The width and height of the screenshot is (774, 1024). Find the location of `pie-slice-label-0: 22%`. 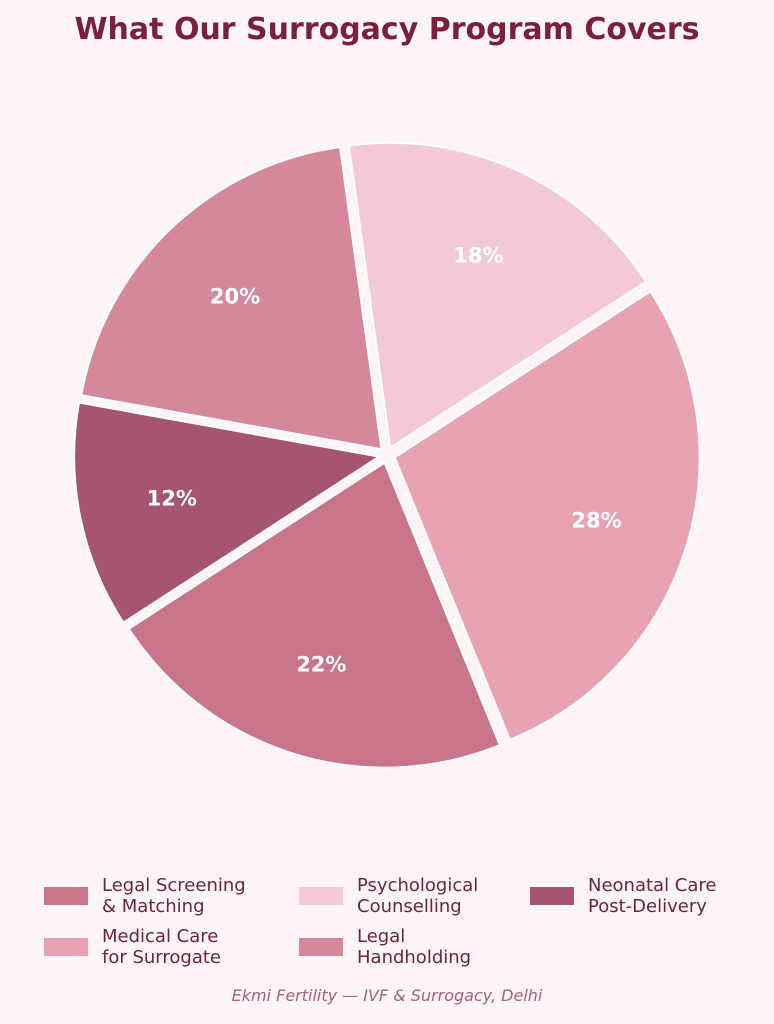

pie-slice-label-0: 22% is located at coordinates (321, 665).